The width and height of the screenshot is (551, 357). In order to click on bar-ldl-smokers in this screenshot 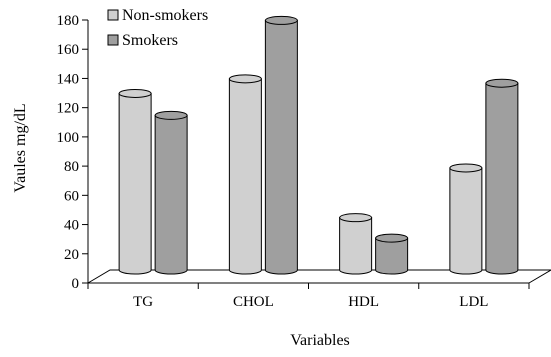, I will do `click(502, 176)`.